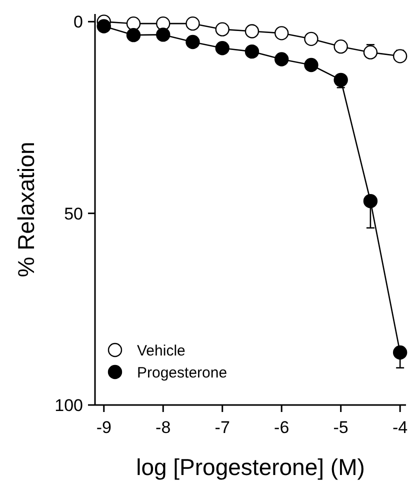  Describe the element at coordinates (26, 210) in the screenshot. I see `y-axis-title: % Relaxation` at that location.